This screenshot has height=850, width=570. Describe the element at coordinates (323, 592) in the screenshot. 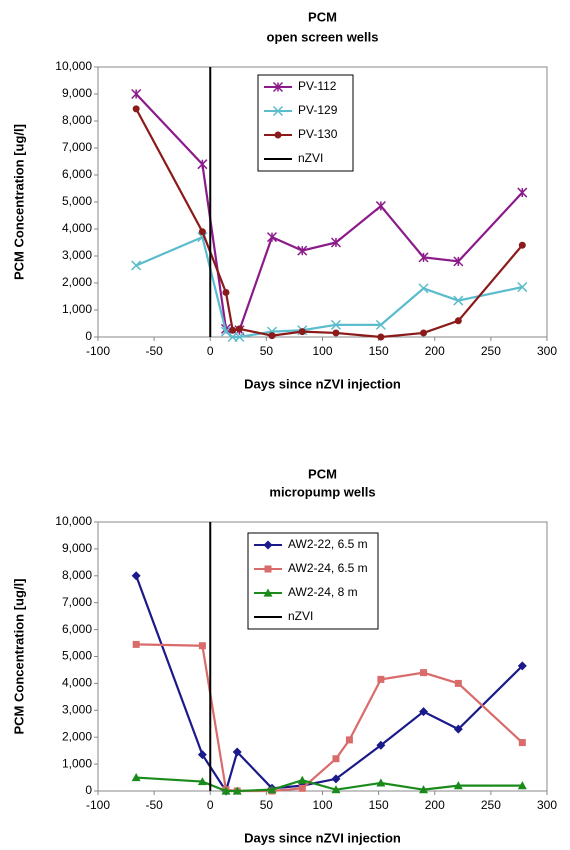

I see `legend-label: AW2-24, 8 m` at that location.